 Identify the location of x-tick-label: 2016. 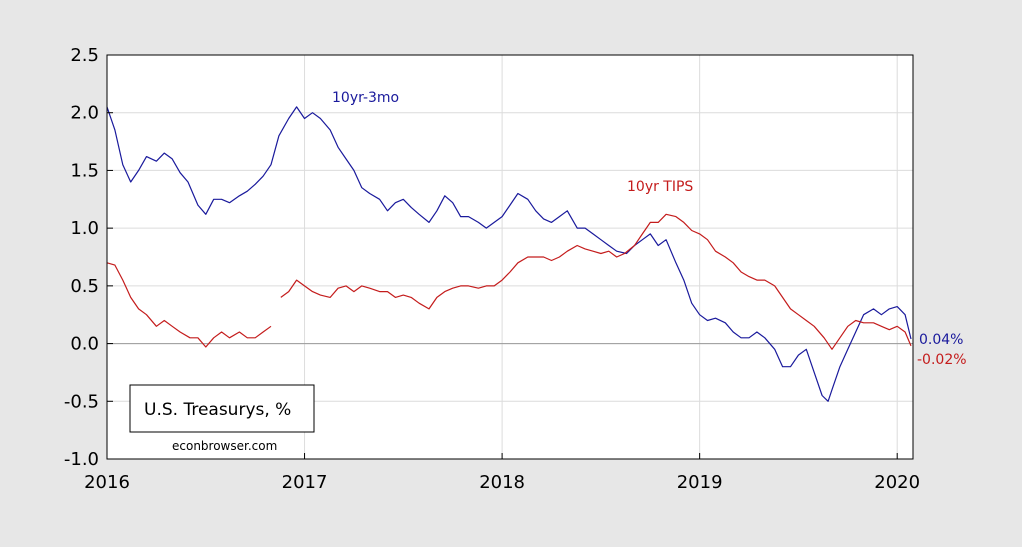
(107, 482).